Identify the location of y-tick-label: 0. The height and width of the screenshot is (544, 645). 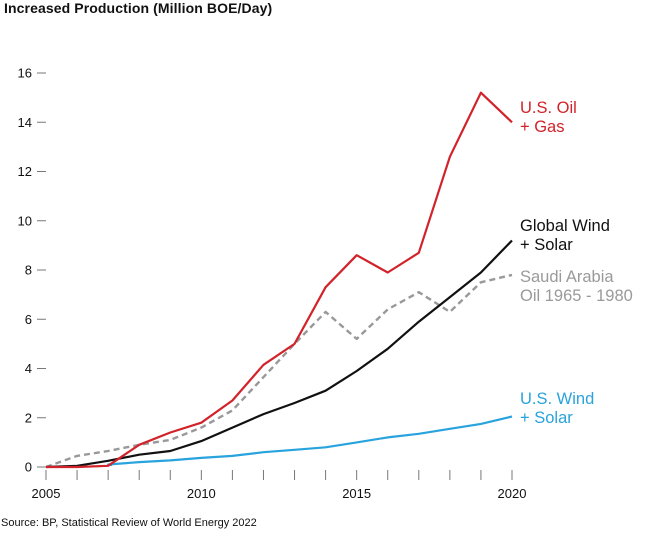
(28, 467).